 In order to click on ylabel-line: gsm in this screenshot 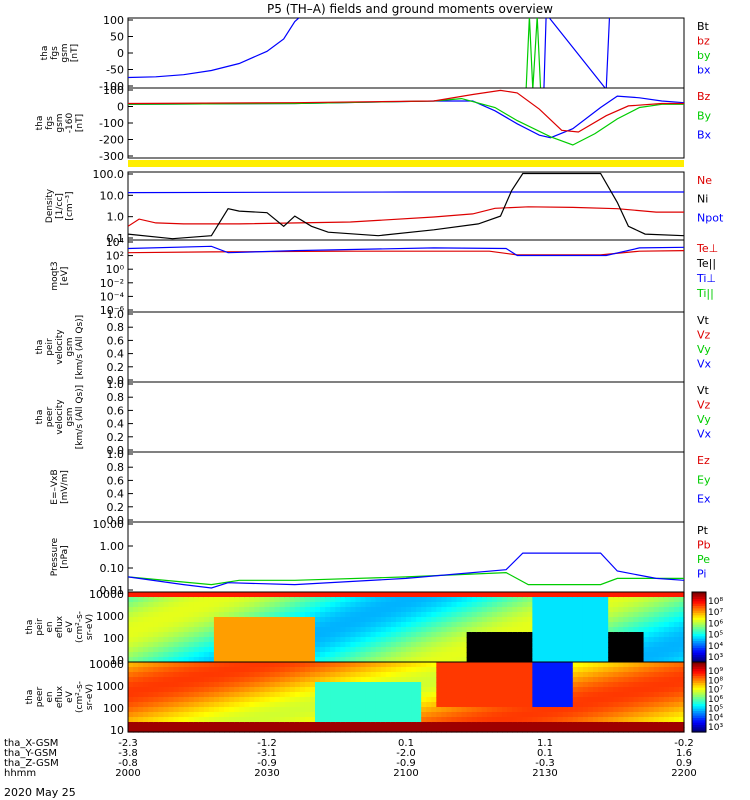, I will do `click(70, 346)`.